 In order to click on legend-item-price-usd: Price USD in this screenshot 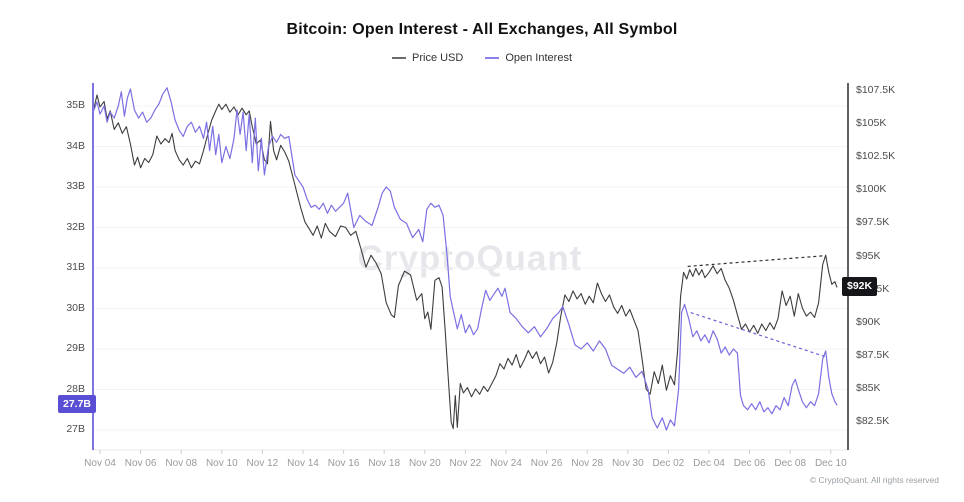, I will do `click(427, 58)`.